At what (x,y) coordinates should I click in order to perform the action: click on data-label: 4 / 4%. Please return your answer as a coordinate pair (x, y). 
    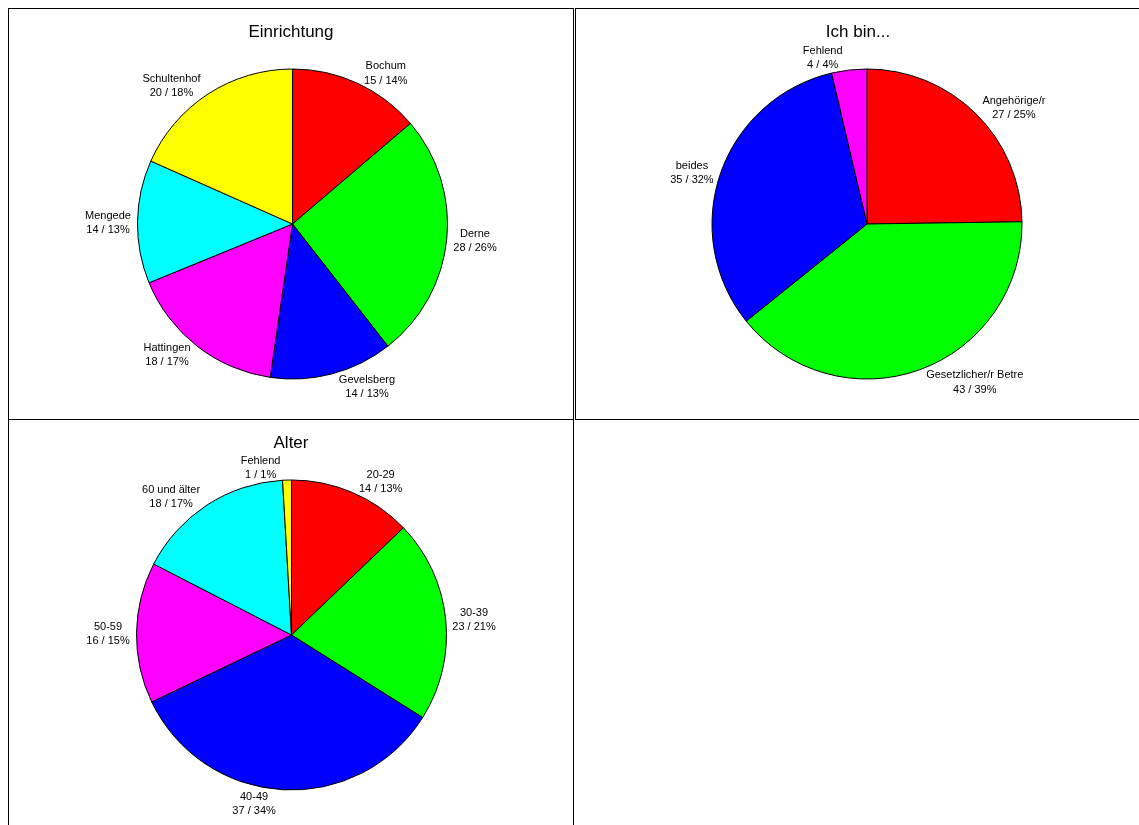
    Looking at the image, I should click on (823, 64).